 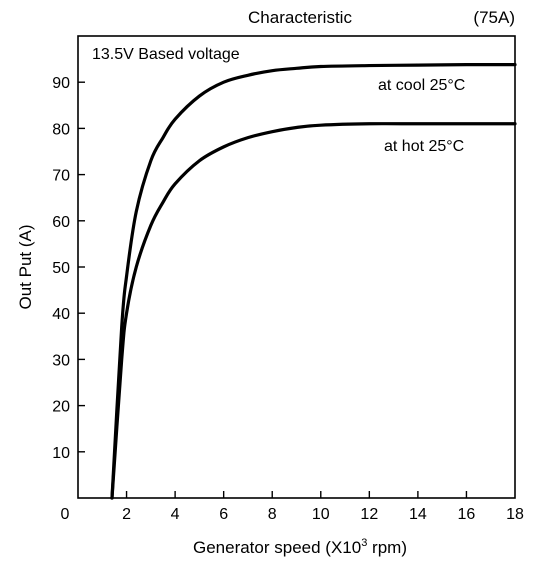 What do you see at coordinates (61, 83) in the screenshot?
I see `y-tick-label: 90` at bounding box center [61, 83].